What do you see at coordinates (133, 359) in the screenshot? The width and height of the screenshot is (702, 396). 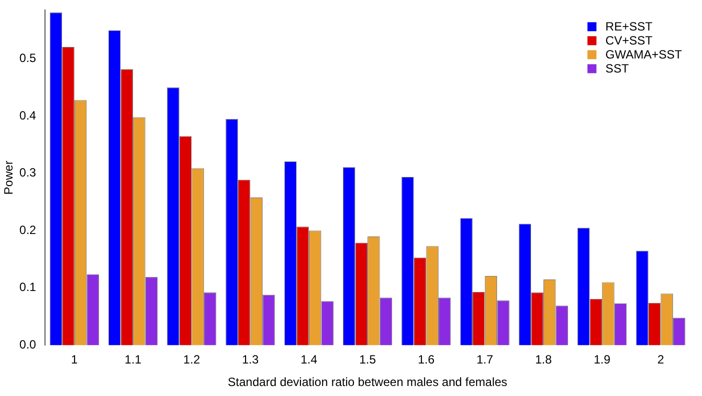 I see `x-tick-label: 1.1` at bounding box center [133, 359].